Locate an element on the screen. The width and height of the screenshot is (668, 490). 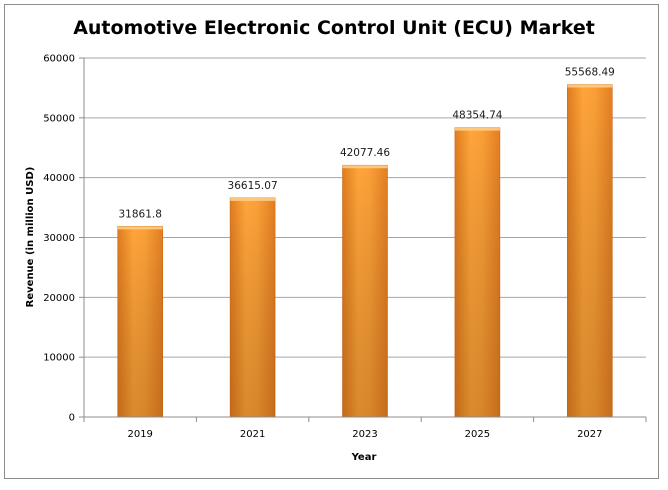
x-axis-title: Year is located at coordinates (364, 457).